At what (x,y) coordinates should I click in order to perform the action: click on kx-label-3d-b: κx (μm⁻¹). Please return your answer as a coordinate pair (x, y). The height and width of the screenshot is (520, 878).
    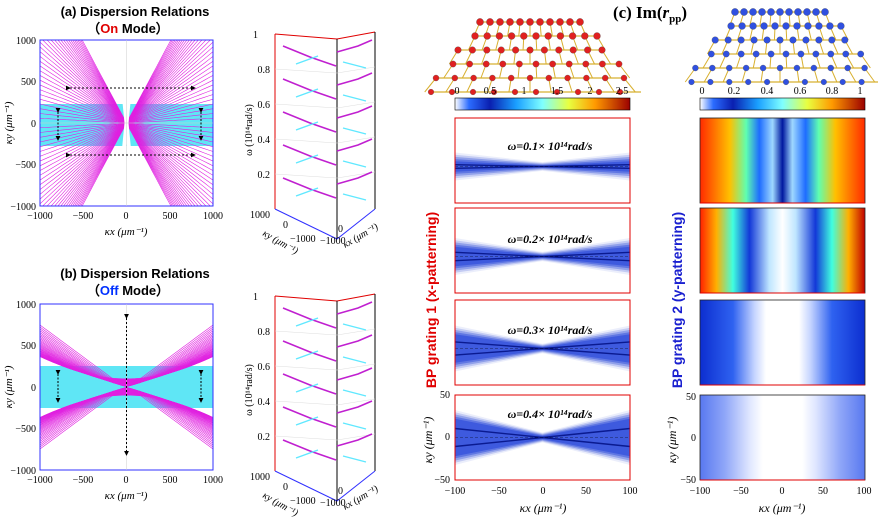
    Looking at the image, I should click on (361, 497).